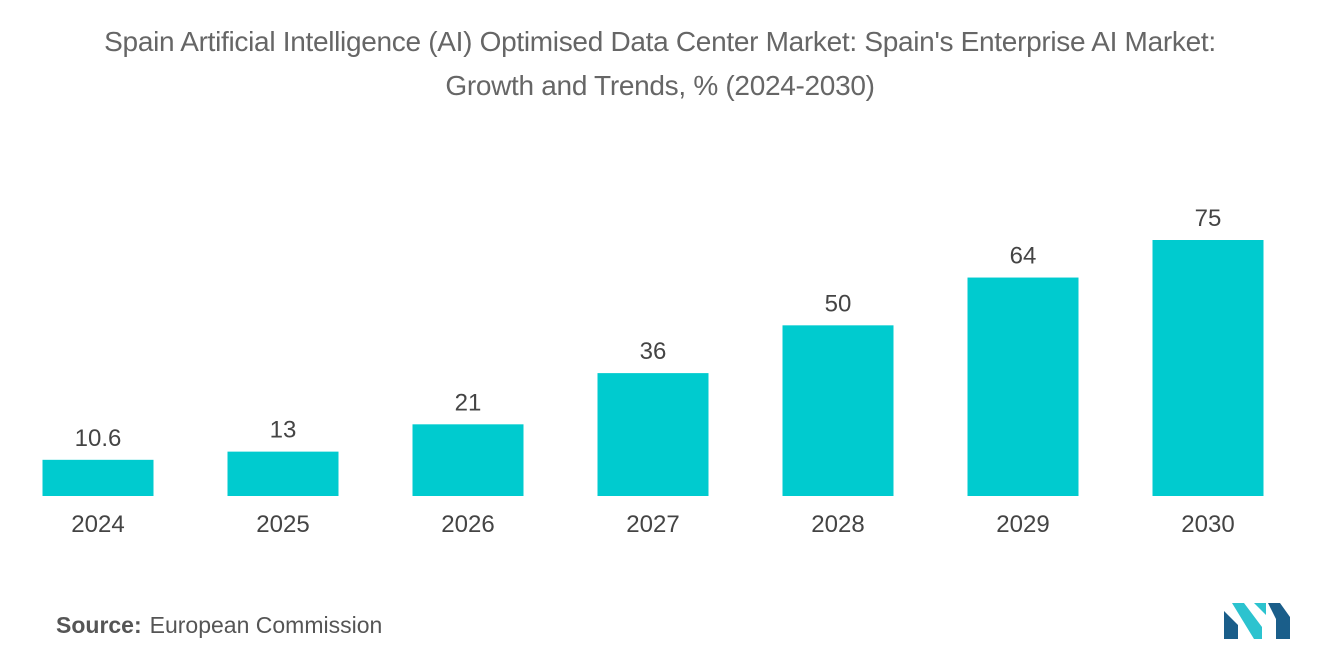  What do you see at coordinates (653, 351) in the screenshot?
I see `data-label-2027: 36` at bounding box center [653, 351].